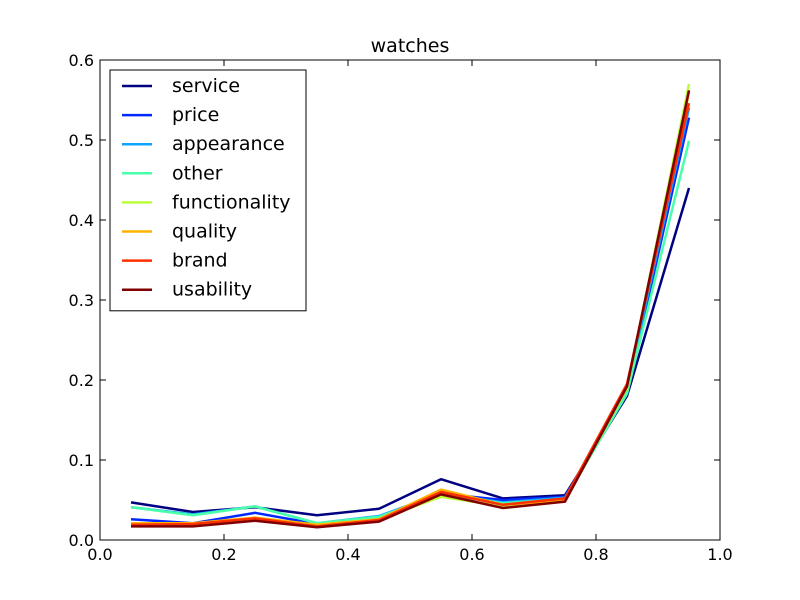  I want to click on legend-label-price: price, so click(195, 115).